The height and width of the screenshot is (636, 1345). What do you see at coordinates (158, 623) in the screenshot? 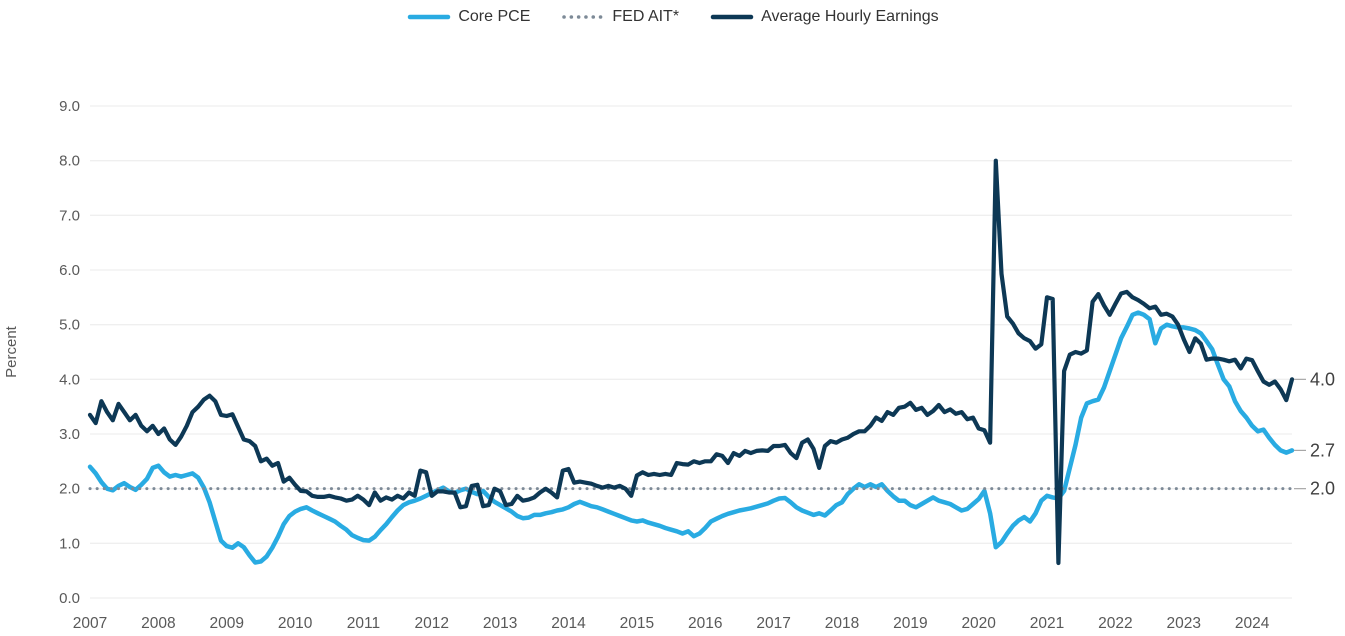
I see `x-tick-label: 2008` at bounding box center [158, 623].